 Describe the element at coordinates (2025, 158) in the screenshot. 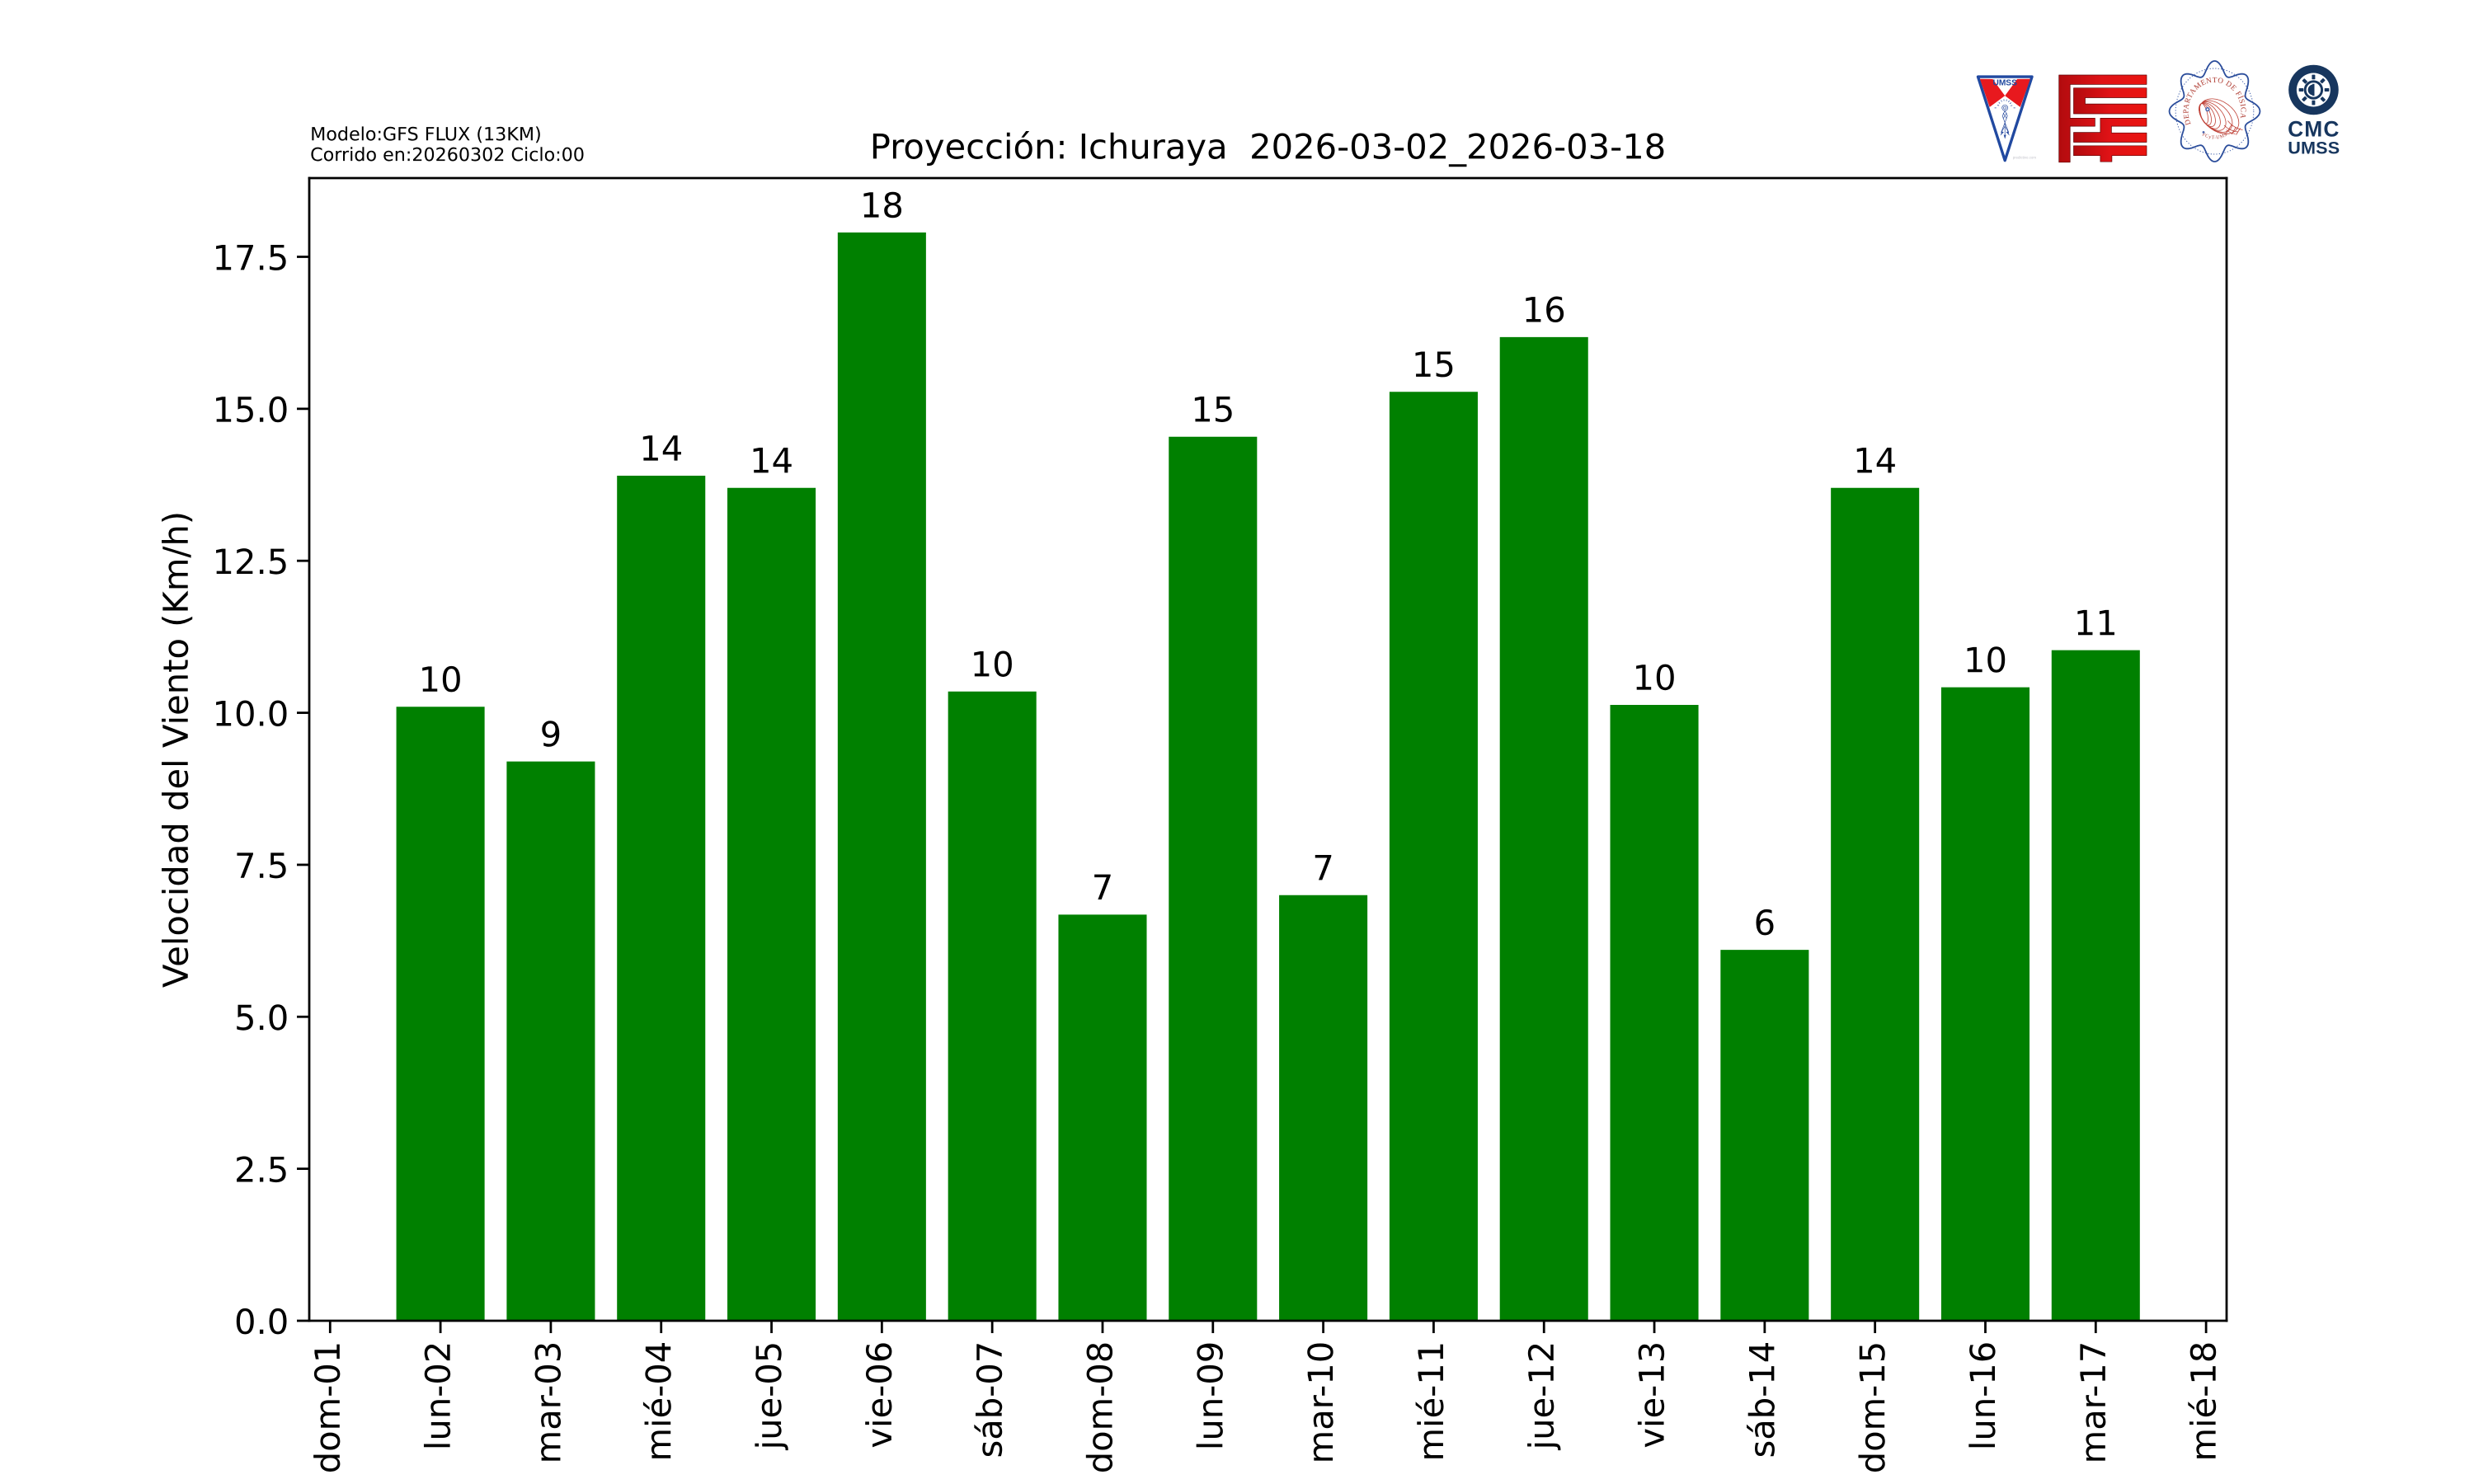

I see `svg-text: predictivo.com` at that location.